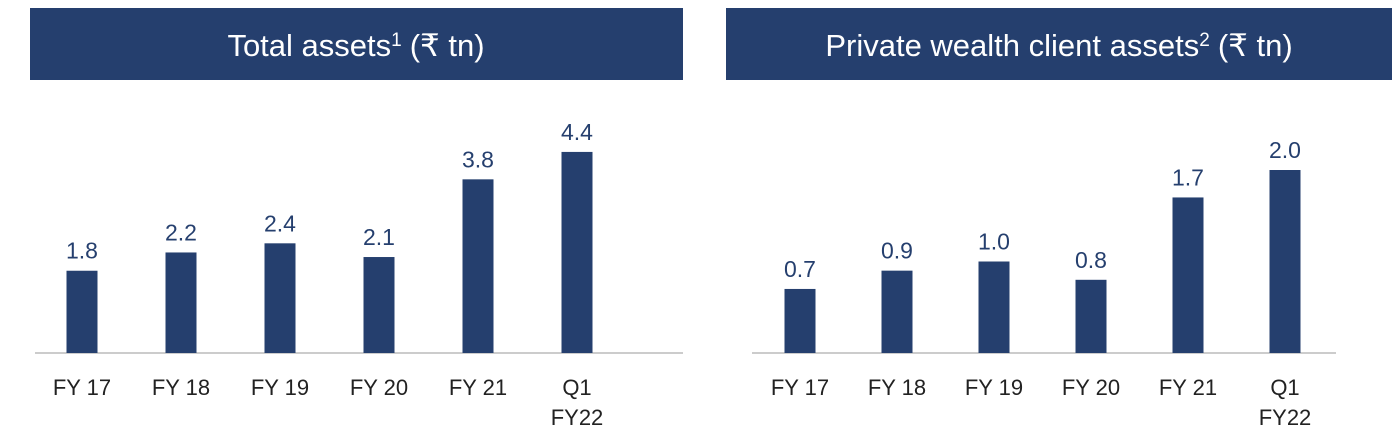 This screenshot has width=1392, height=437. What do you see at coordinates (577, 132) in the screenshot?
I see `value-label: 4.4` at bounding box center [577, 132].